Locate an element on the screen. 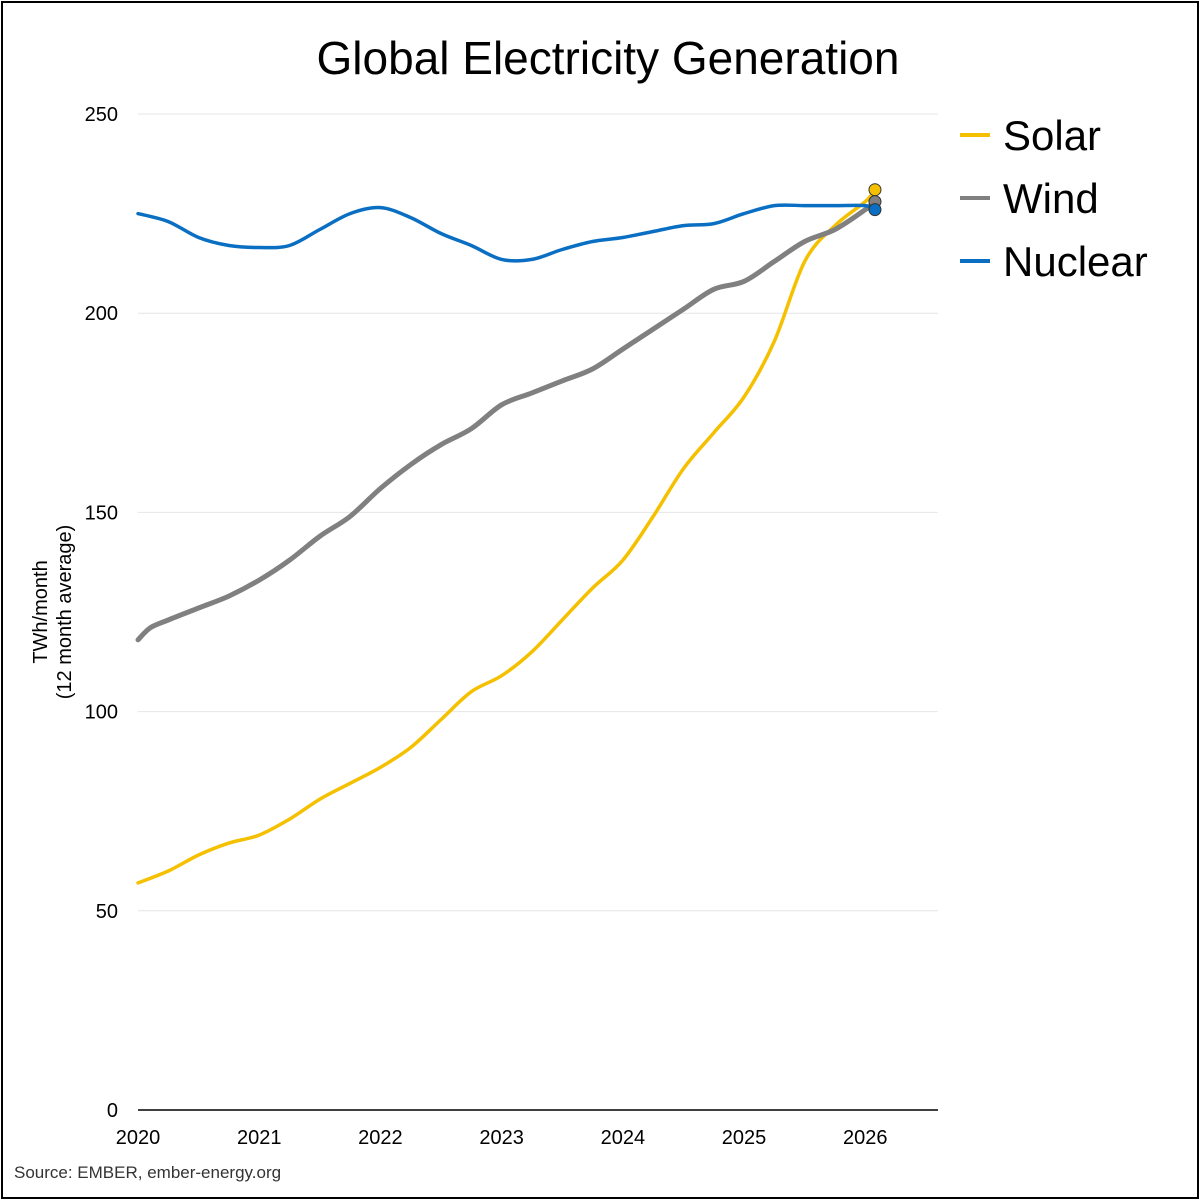 This screenshot has height=1200, width=1200. series-endpoint-solar is located at coordinates (875, 190).